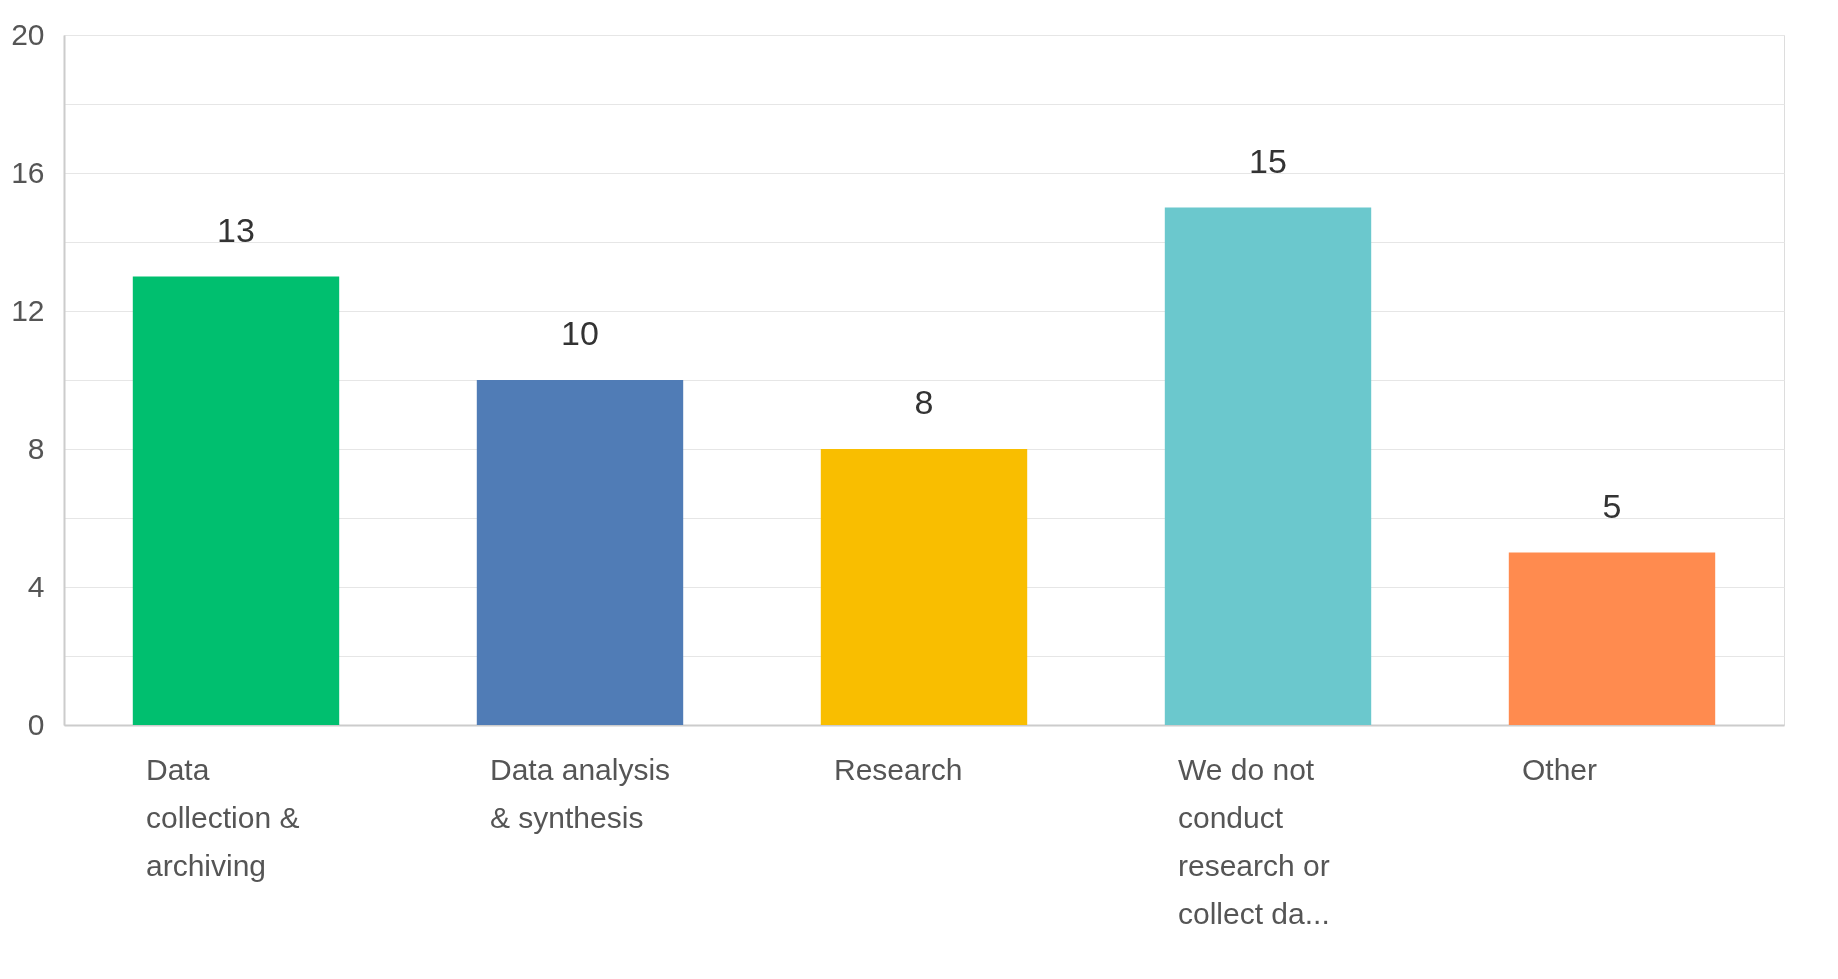  What do you see at coordinates (1560, 769) in the screenshot?
I see `x-tick-label: Other` at bounding box center [1560, 769].